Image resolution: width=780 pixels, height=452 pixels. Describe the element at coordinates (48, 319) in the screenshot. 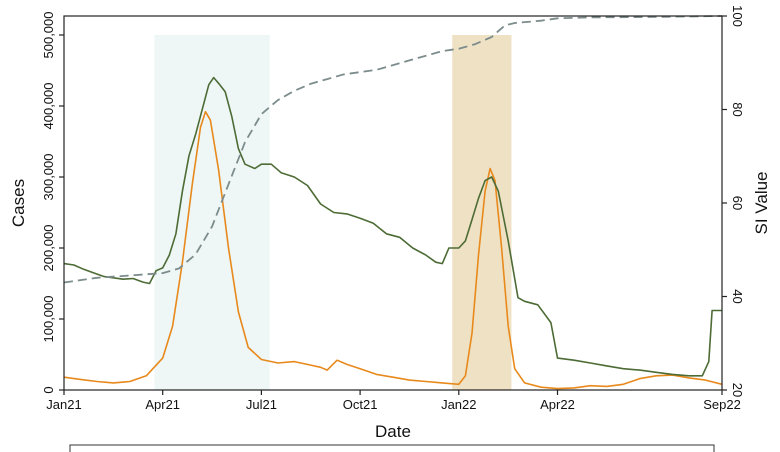

I see `y-tick-label-left-1: 100,000` at that location.